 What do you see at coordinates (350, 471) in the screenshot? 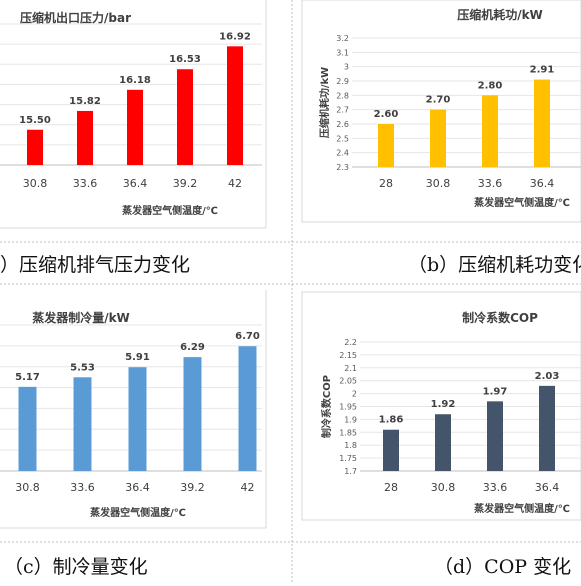
I see `y-tick-label: 1.7` at bounding box center [350, 471].